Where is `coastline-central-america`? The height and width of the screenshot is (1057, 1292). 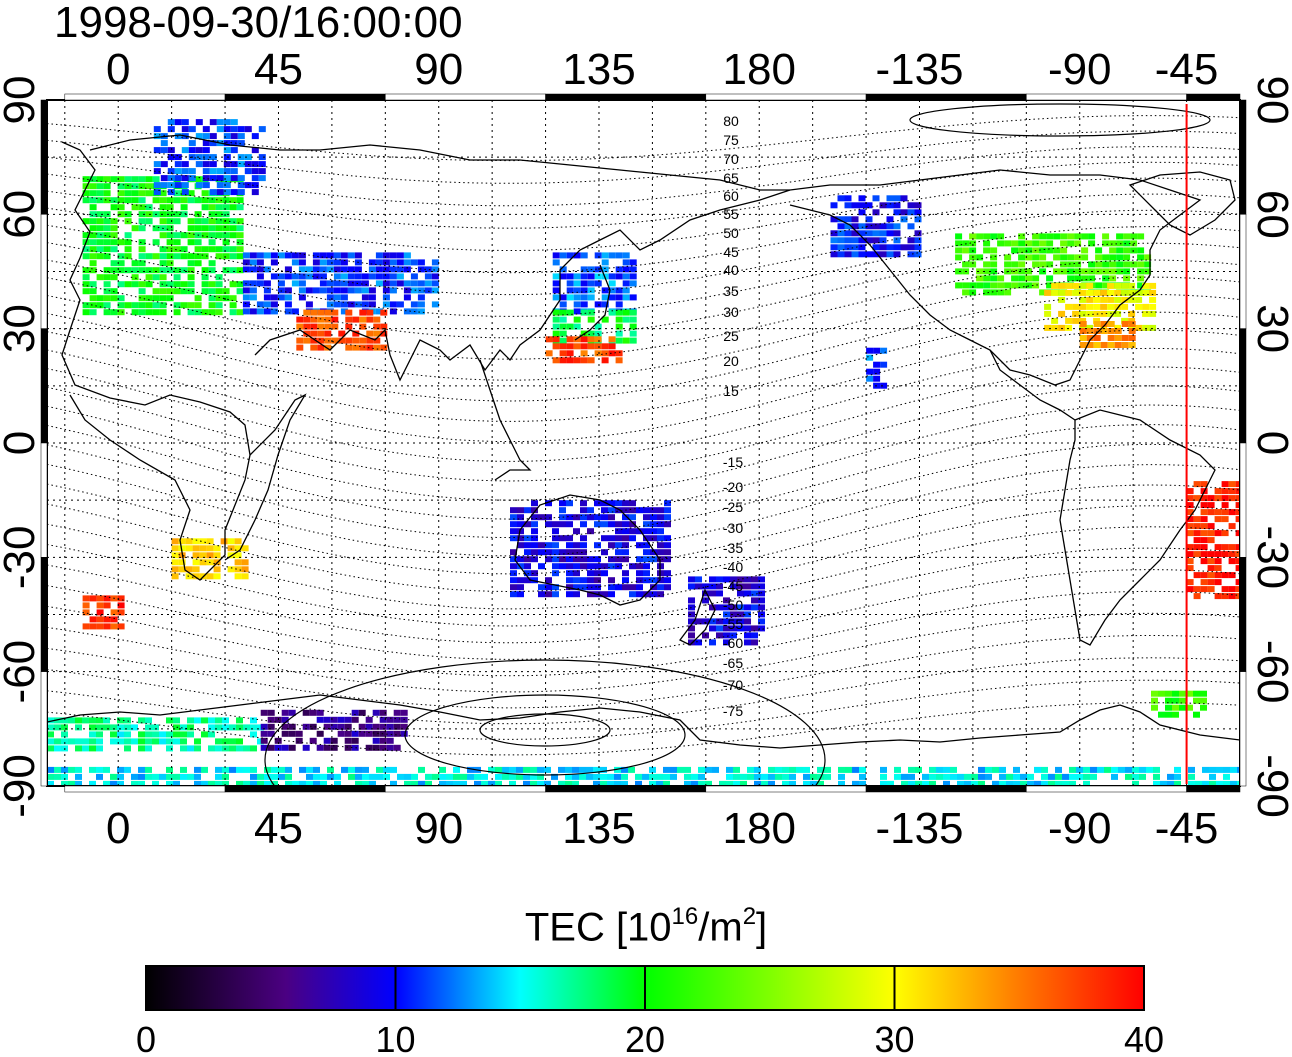
coastline-central-america is located at coordinates (1032, 385).